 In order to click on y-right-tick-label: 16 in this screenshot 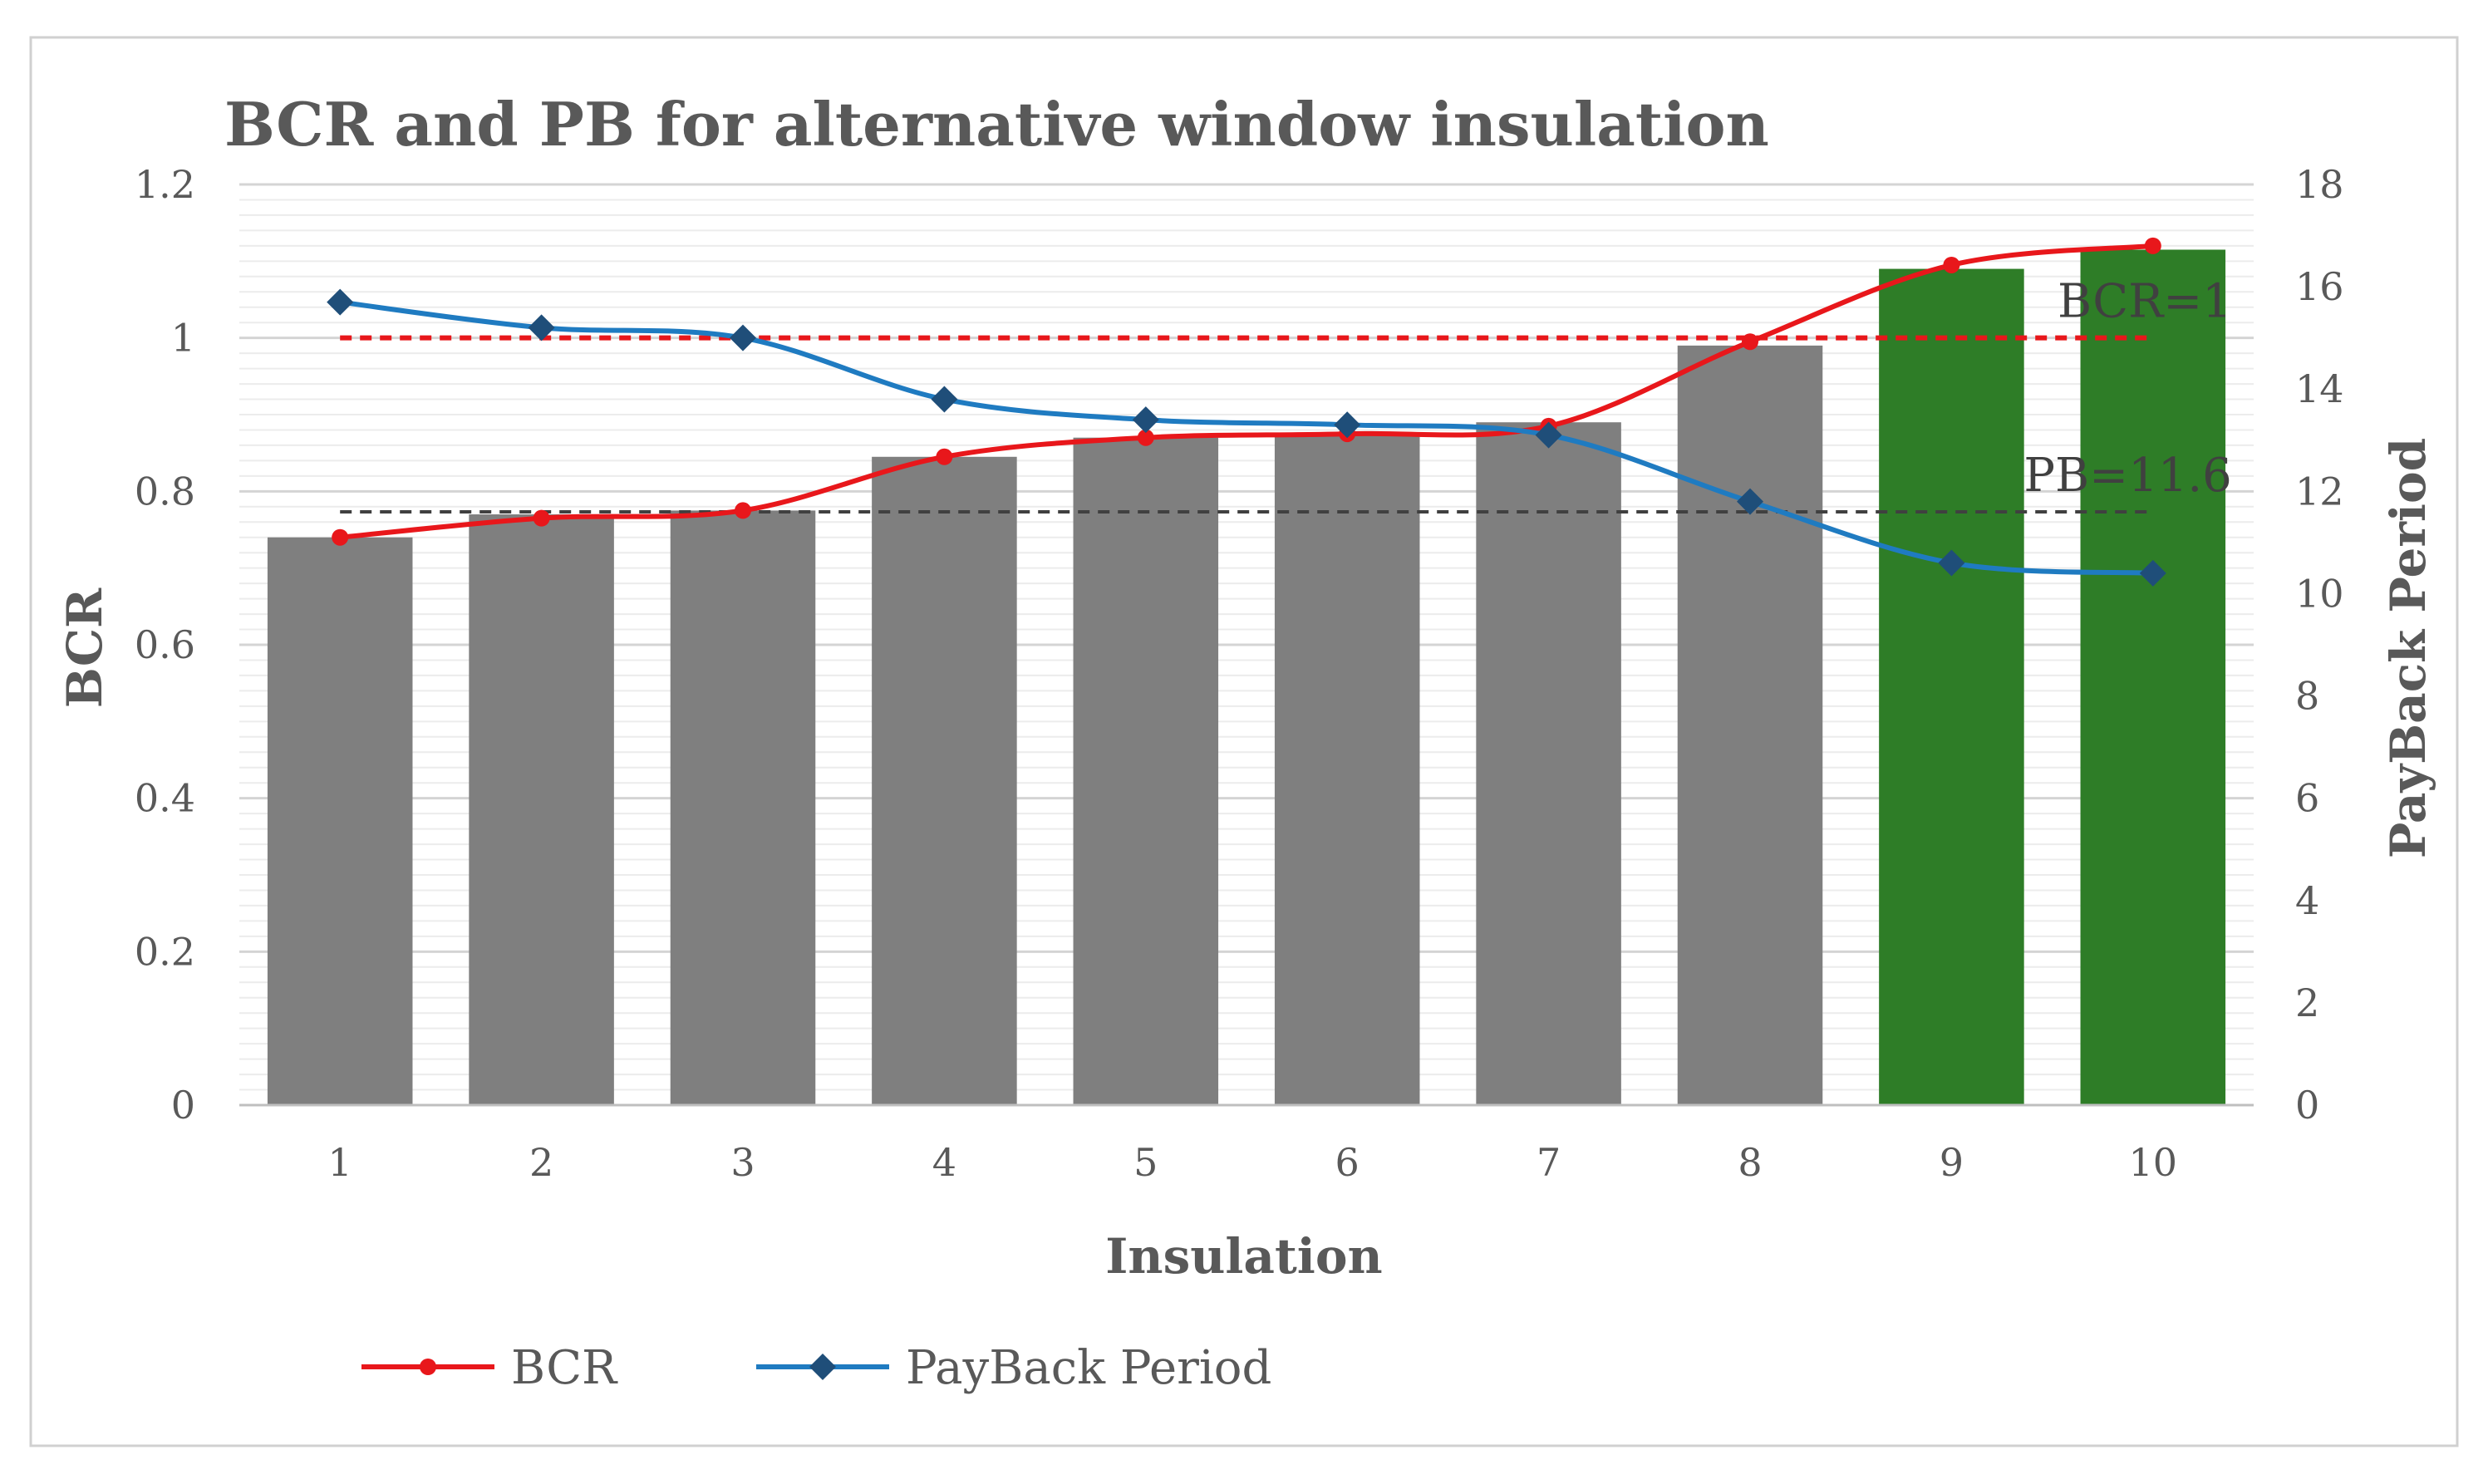, I will do `click(2319, 286)`.